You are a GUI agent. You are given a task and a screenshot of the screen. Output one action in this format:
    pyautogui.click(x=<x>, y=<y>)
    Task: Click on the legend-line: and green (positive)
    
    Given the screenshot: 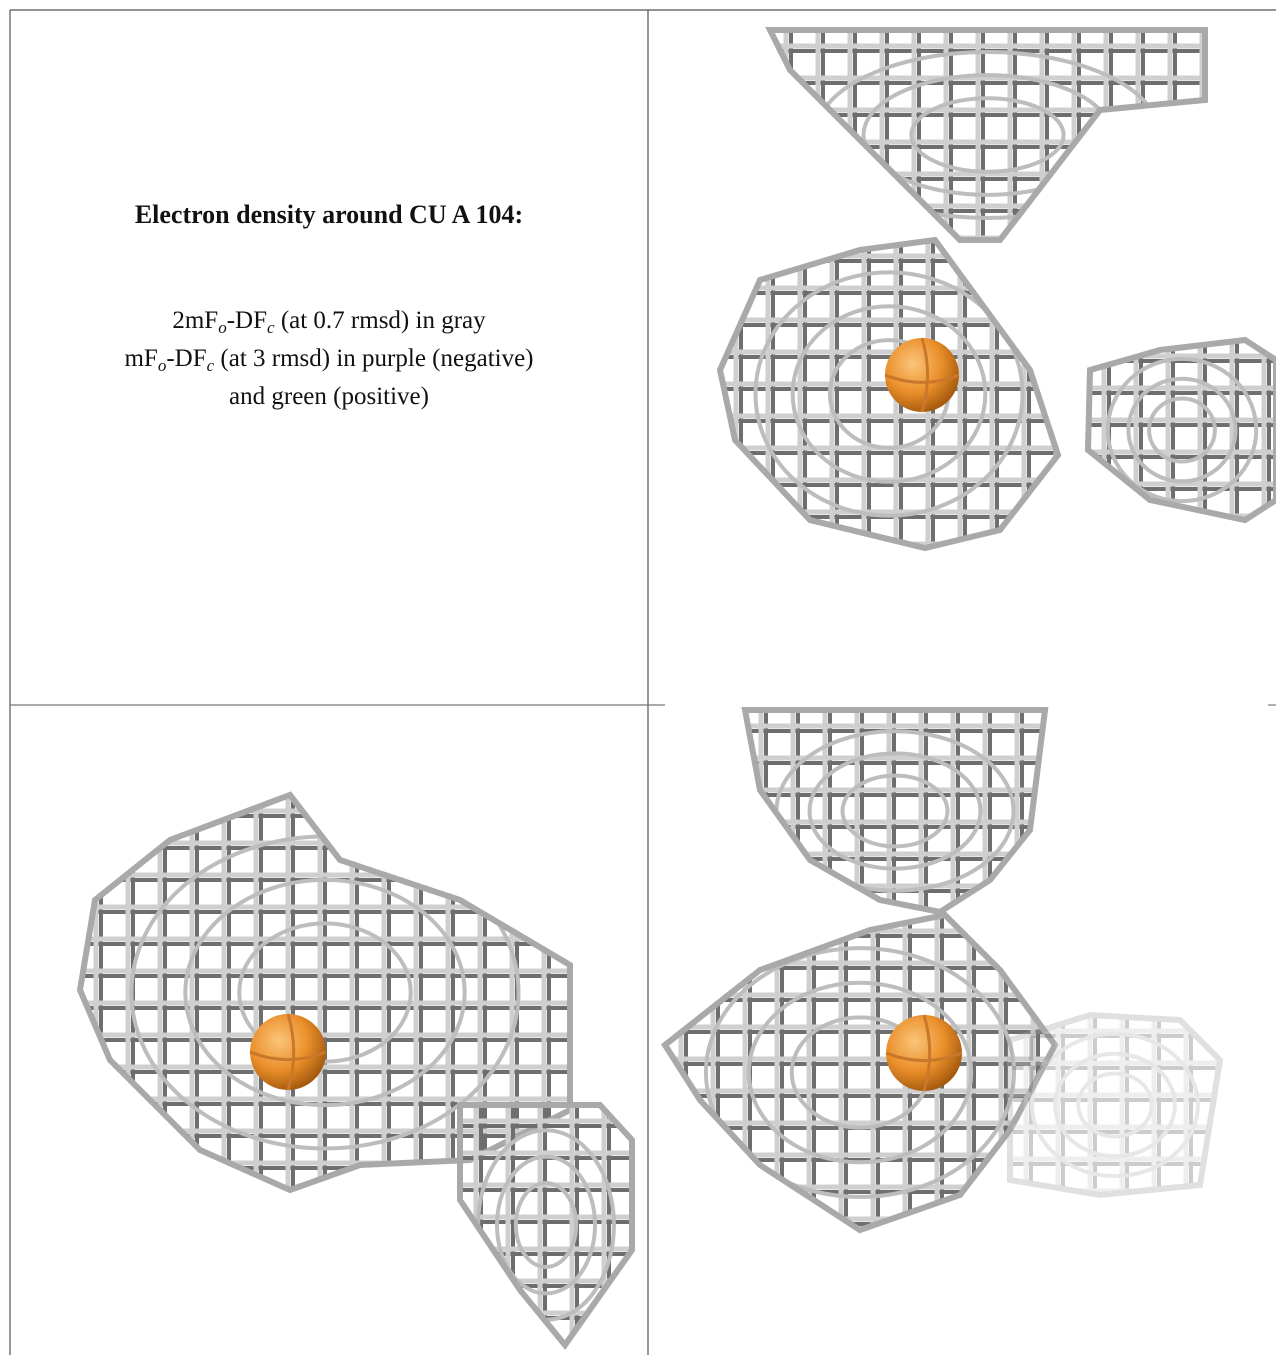 What is the action you would take?
    pyautogui.click(x=329, y=397)
    